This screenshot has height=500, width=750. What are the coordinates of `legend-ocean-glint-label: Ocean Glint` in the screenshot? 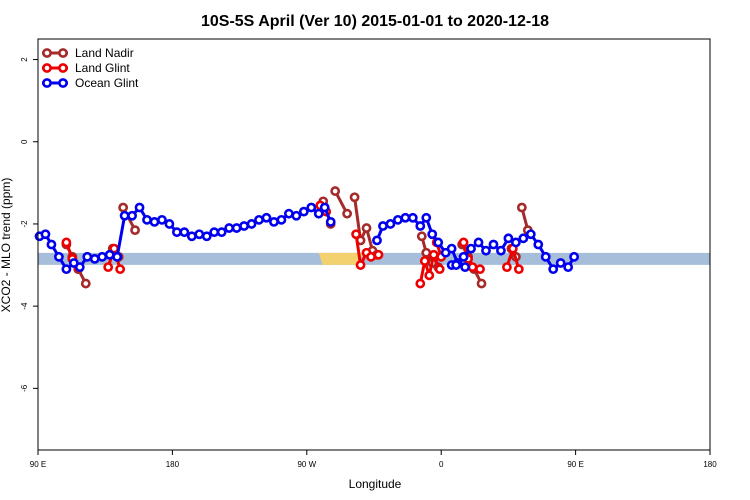 It's located at (107, 83).